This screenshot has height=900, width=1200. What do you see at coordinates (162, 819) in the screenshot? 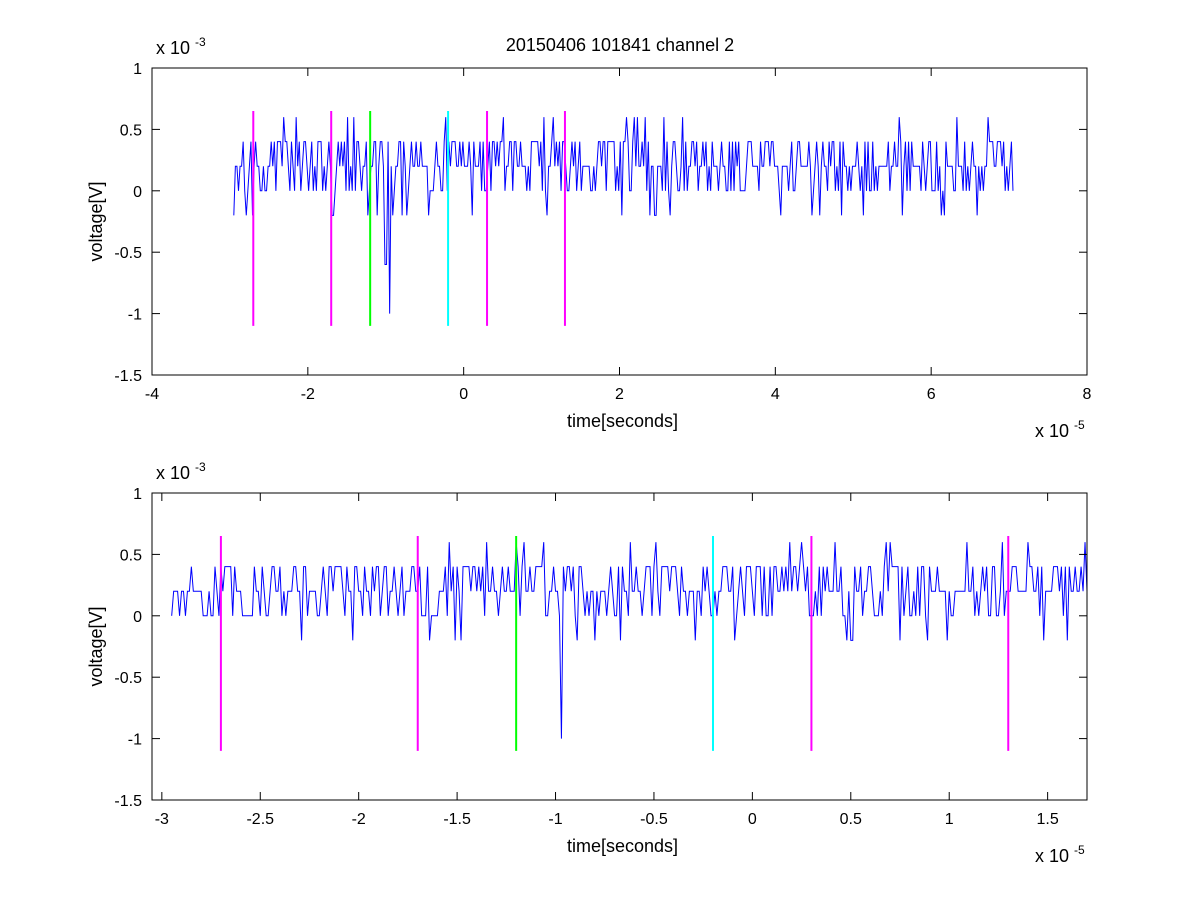
I see `x-tick-label: -3` at bounding box center [162, 819].